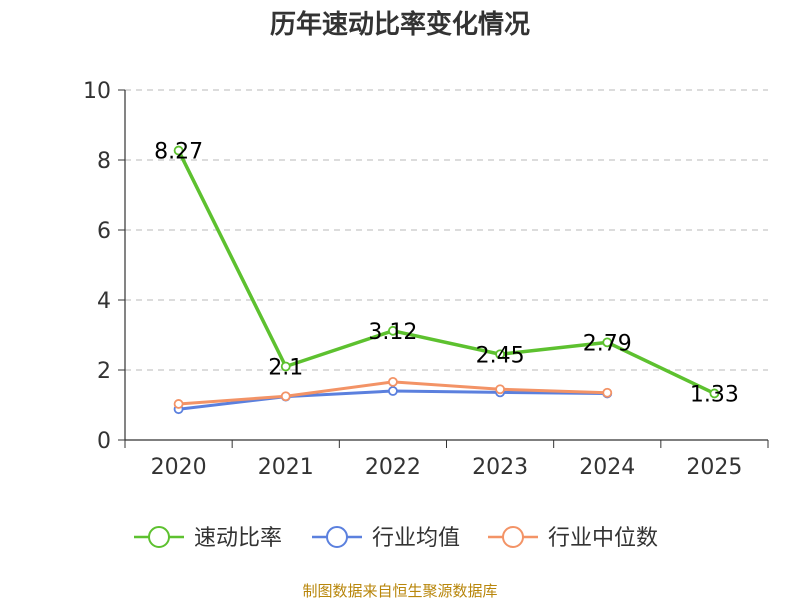 The height and width of the screenshot is (600, 800). I want to click on source-note: 制图数据来自恒生聚源数据库, so click(399, 591).